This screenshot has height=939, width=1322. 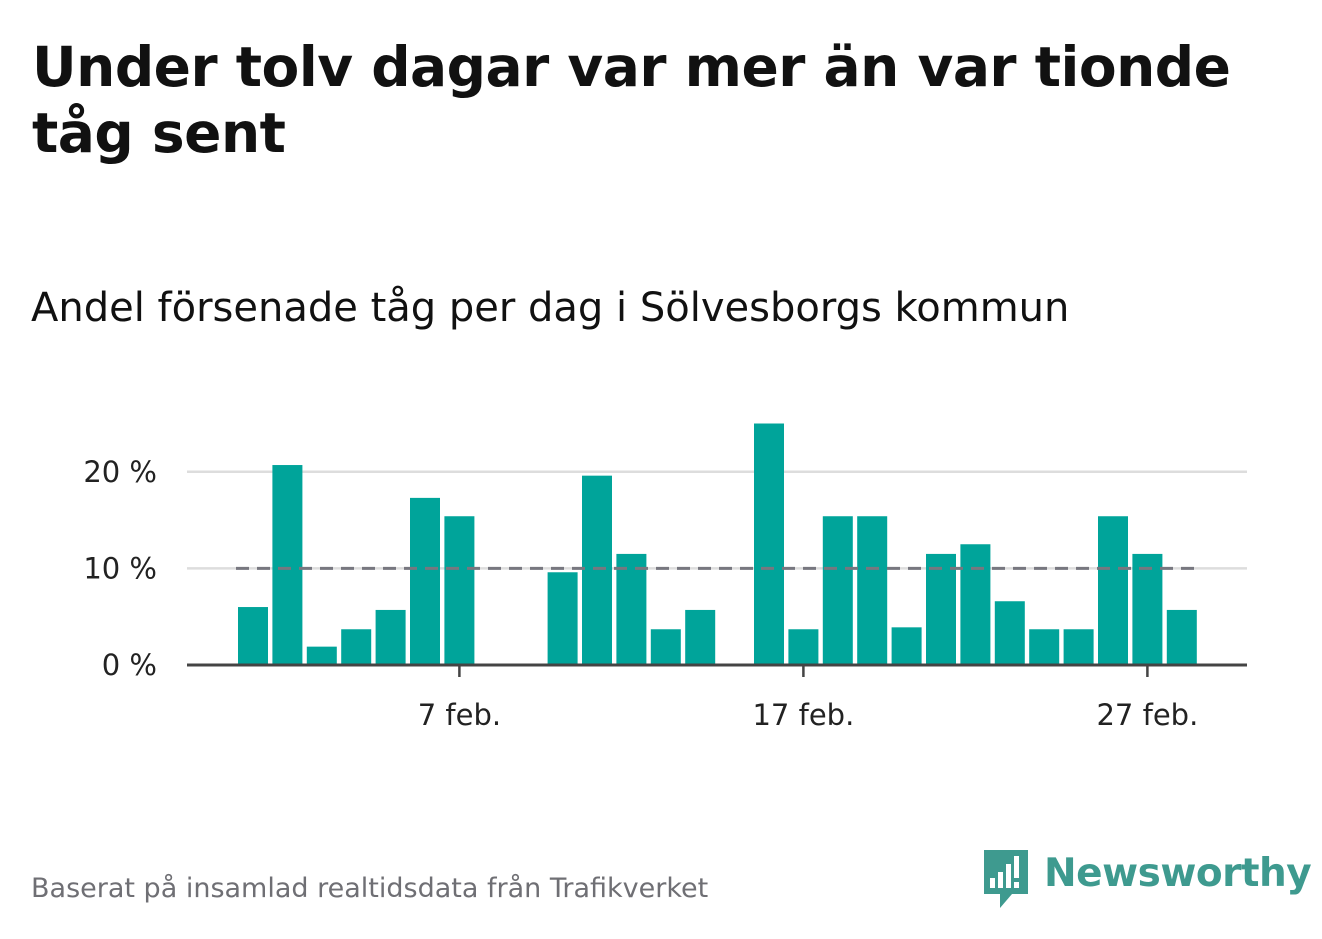 I want to click on y-tick-label: 0 %, so click(x=129, y=665).